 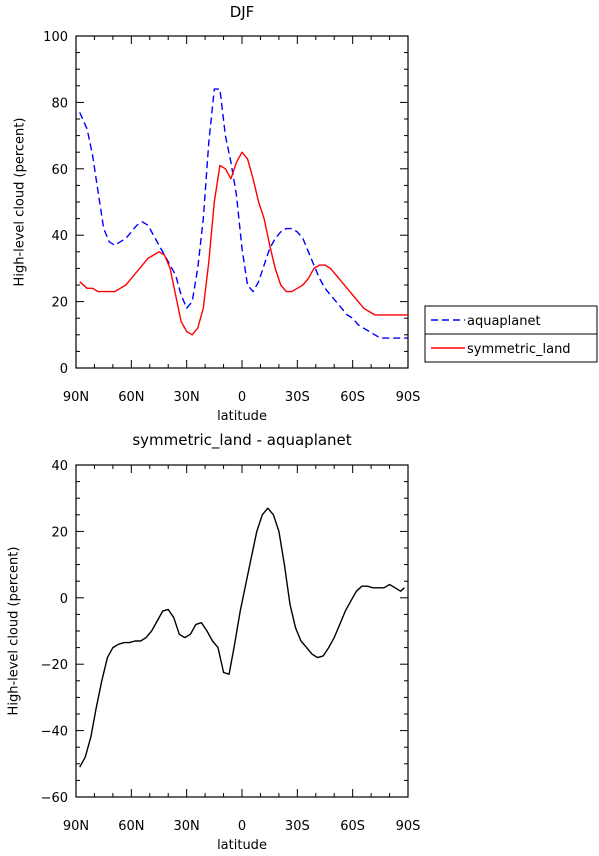 What do you see at coordinates (243, 243) in the screenshot?
I see `series-line-symmetric-land` at bounding box center [243, 243].